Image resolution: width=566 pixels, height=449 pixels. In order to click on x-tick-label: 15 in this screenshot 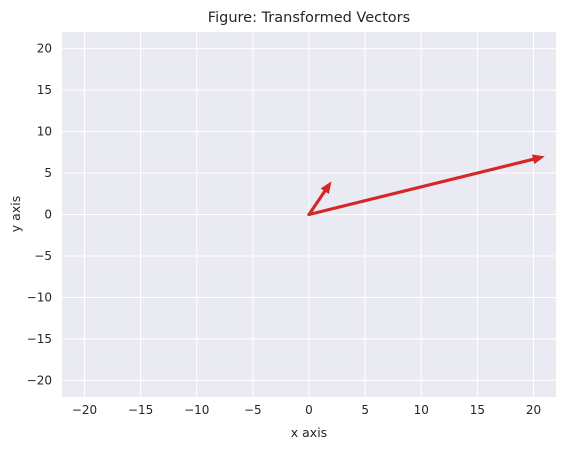, I will do `click(477, 410)`.